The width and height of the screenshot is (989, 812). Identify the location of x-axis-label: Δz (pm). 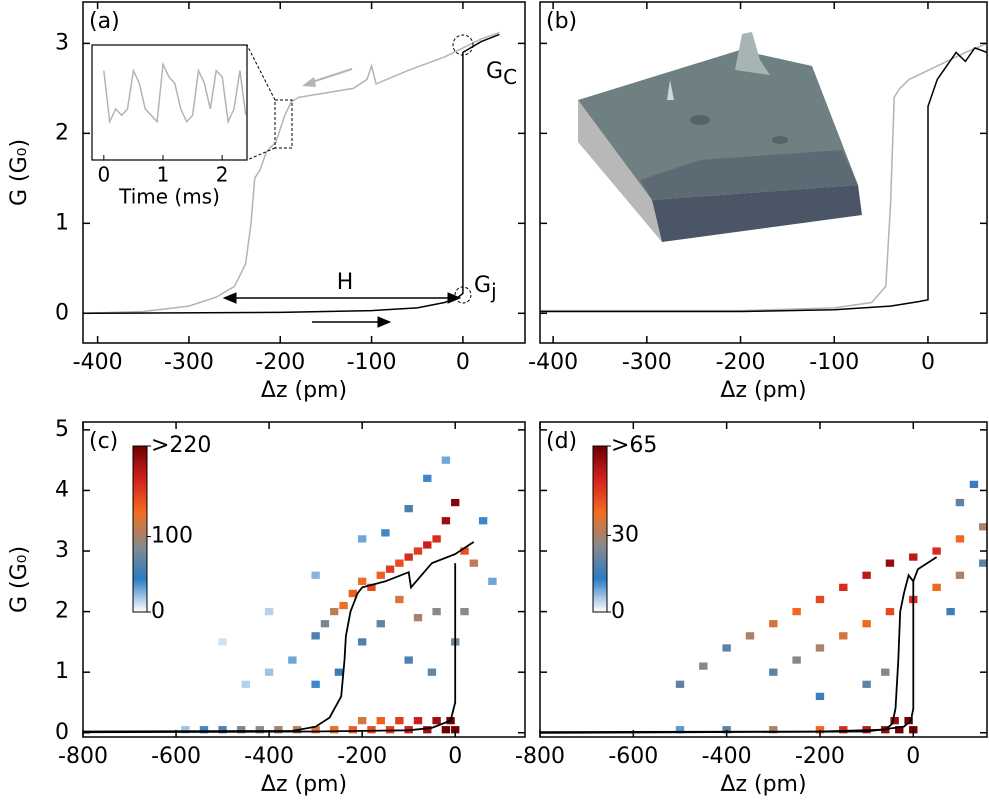
(304, 390).